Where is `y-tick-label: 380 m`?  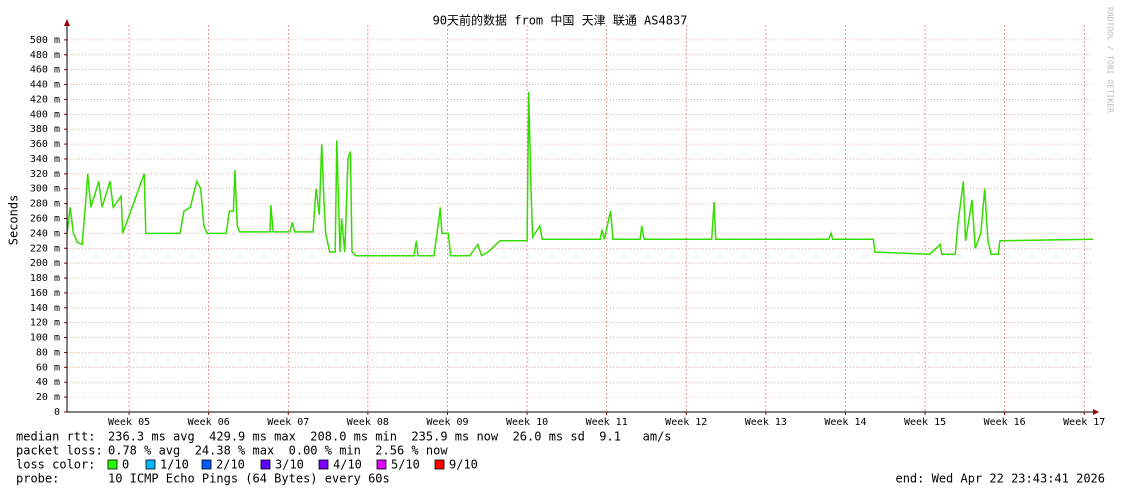 y-tick-label: 380 m is located at coordinates (45, 129).